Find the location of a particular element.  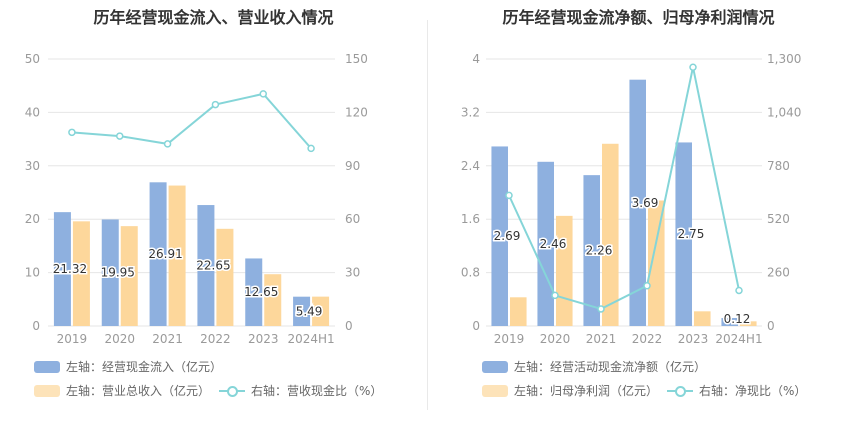

bar-data-label: 0.12 is located at coordinates (737, 319).